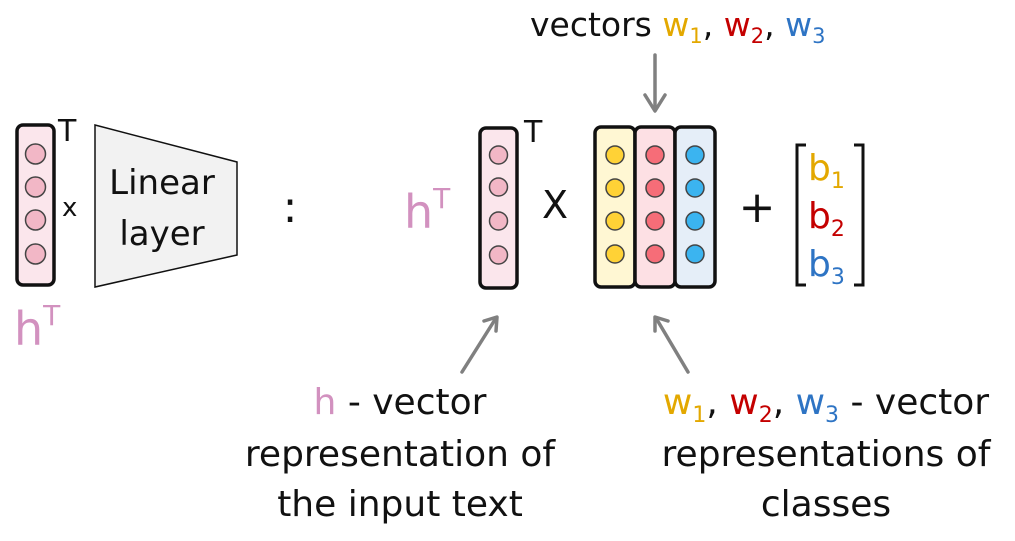 Image resolution: width=1015 pixels, height=541 pixels. What do you see at coordinates (800, 215) in the screenshot?
I see `bias-left-bracket` at bounding box center [800, 215].